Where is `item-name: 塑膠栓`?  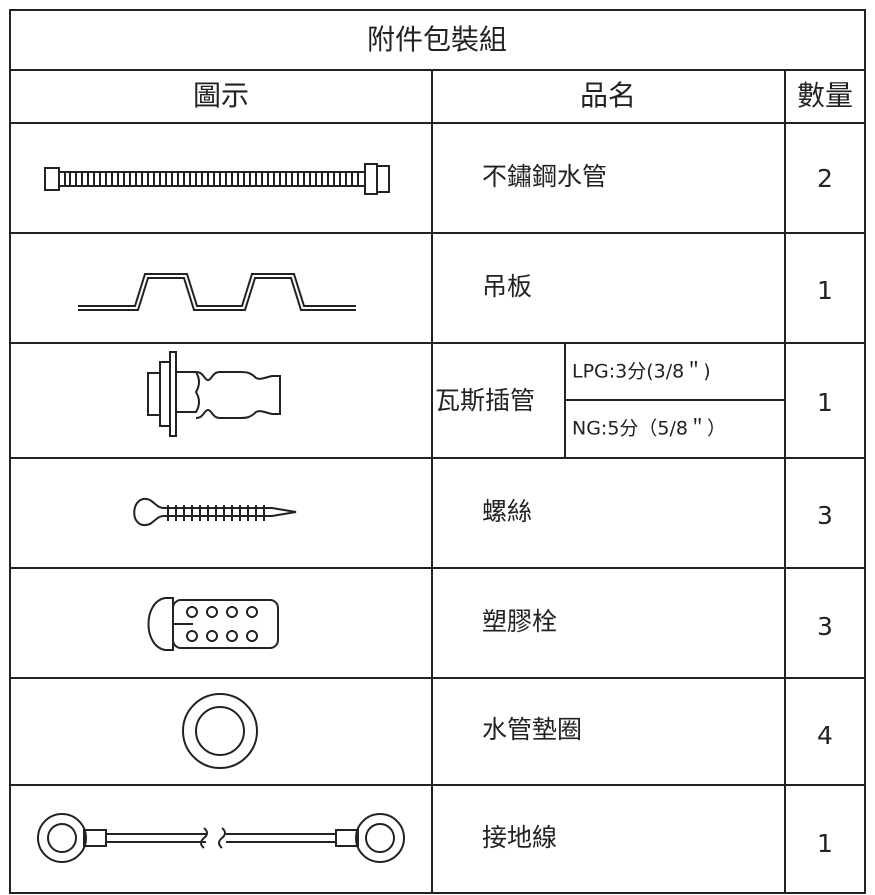
item-name: 塑膠栓 is located at coordinates (519, 621).